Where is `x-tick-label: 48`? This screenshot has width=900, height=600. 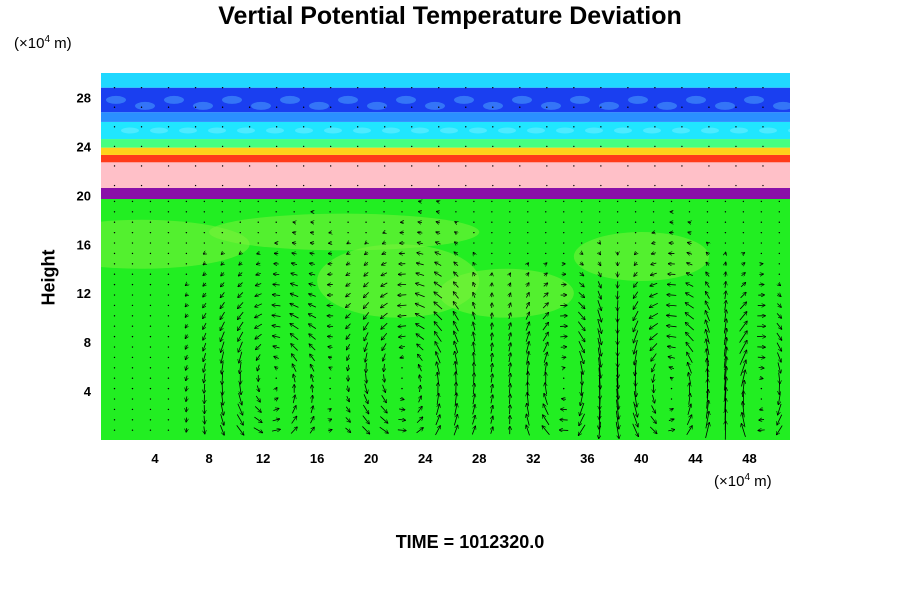 x-tick-label: 48 is located at coordinates (749, 458).